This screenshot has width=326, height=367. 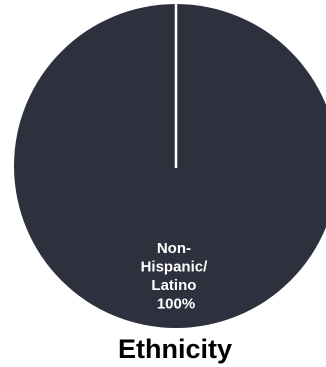 I want to click on slice-label-non-hispanic-latino: Non- Hispanic/ Latino 100%, so click(x=176, y=276).